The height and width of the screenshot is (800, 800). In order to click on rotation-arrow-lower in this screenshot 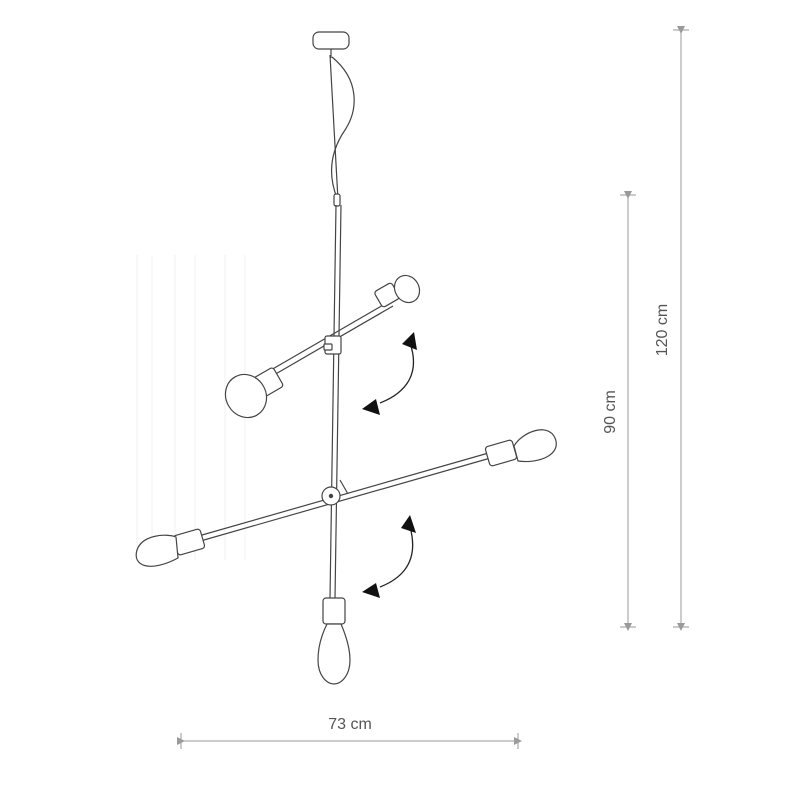, I will do `click(389, 556)`.